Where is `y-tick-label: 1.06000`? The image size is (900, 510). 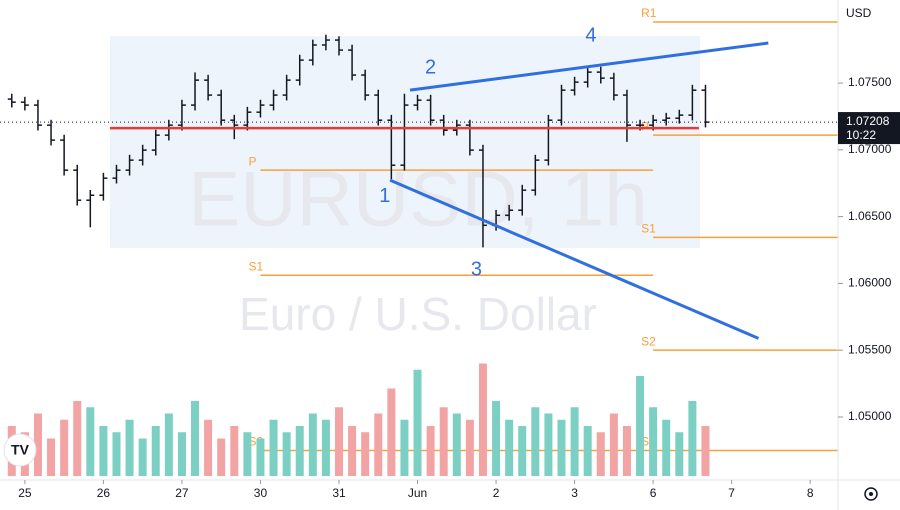
y-tick-label: 1.06000 is located at coordinates (870, 283).